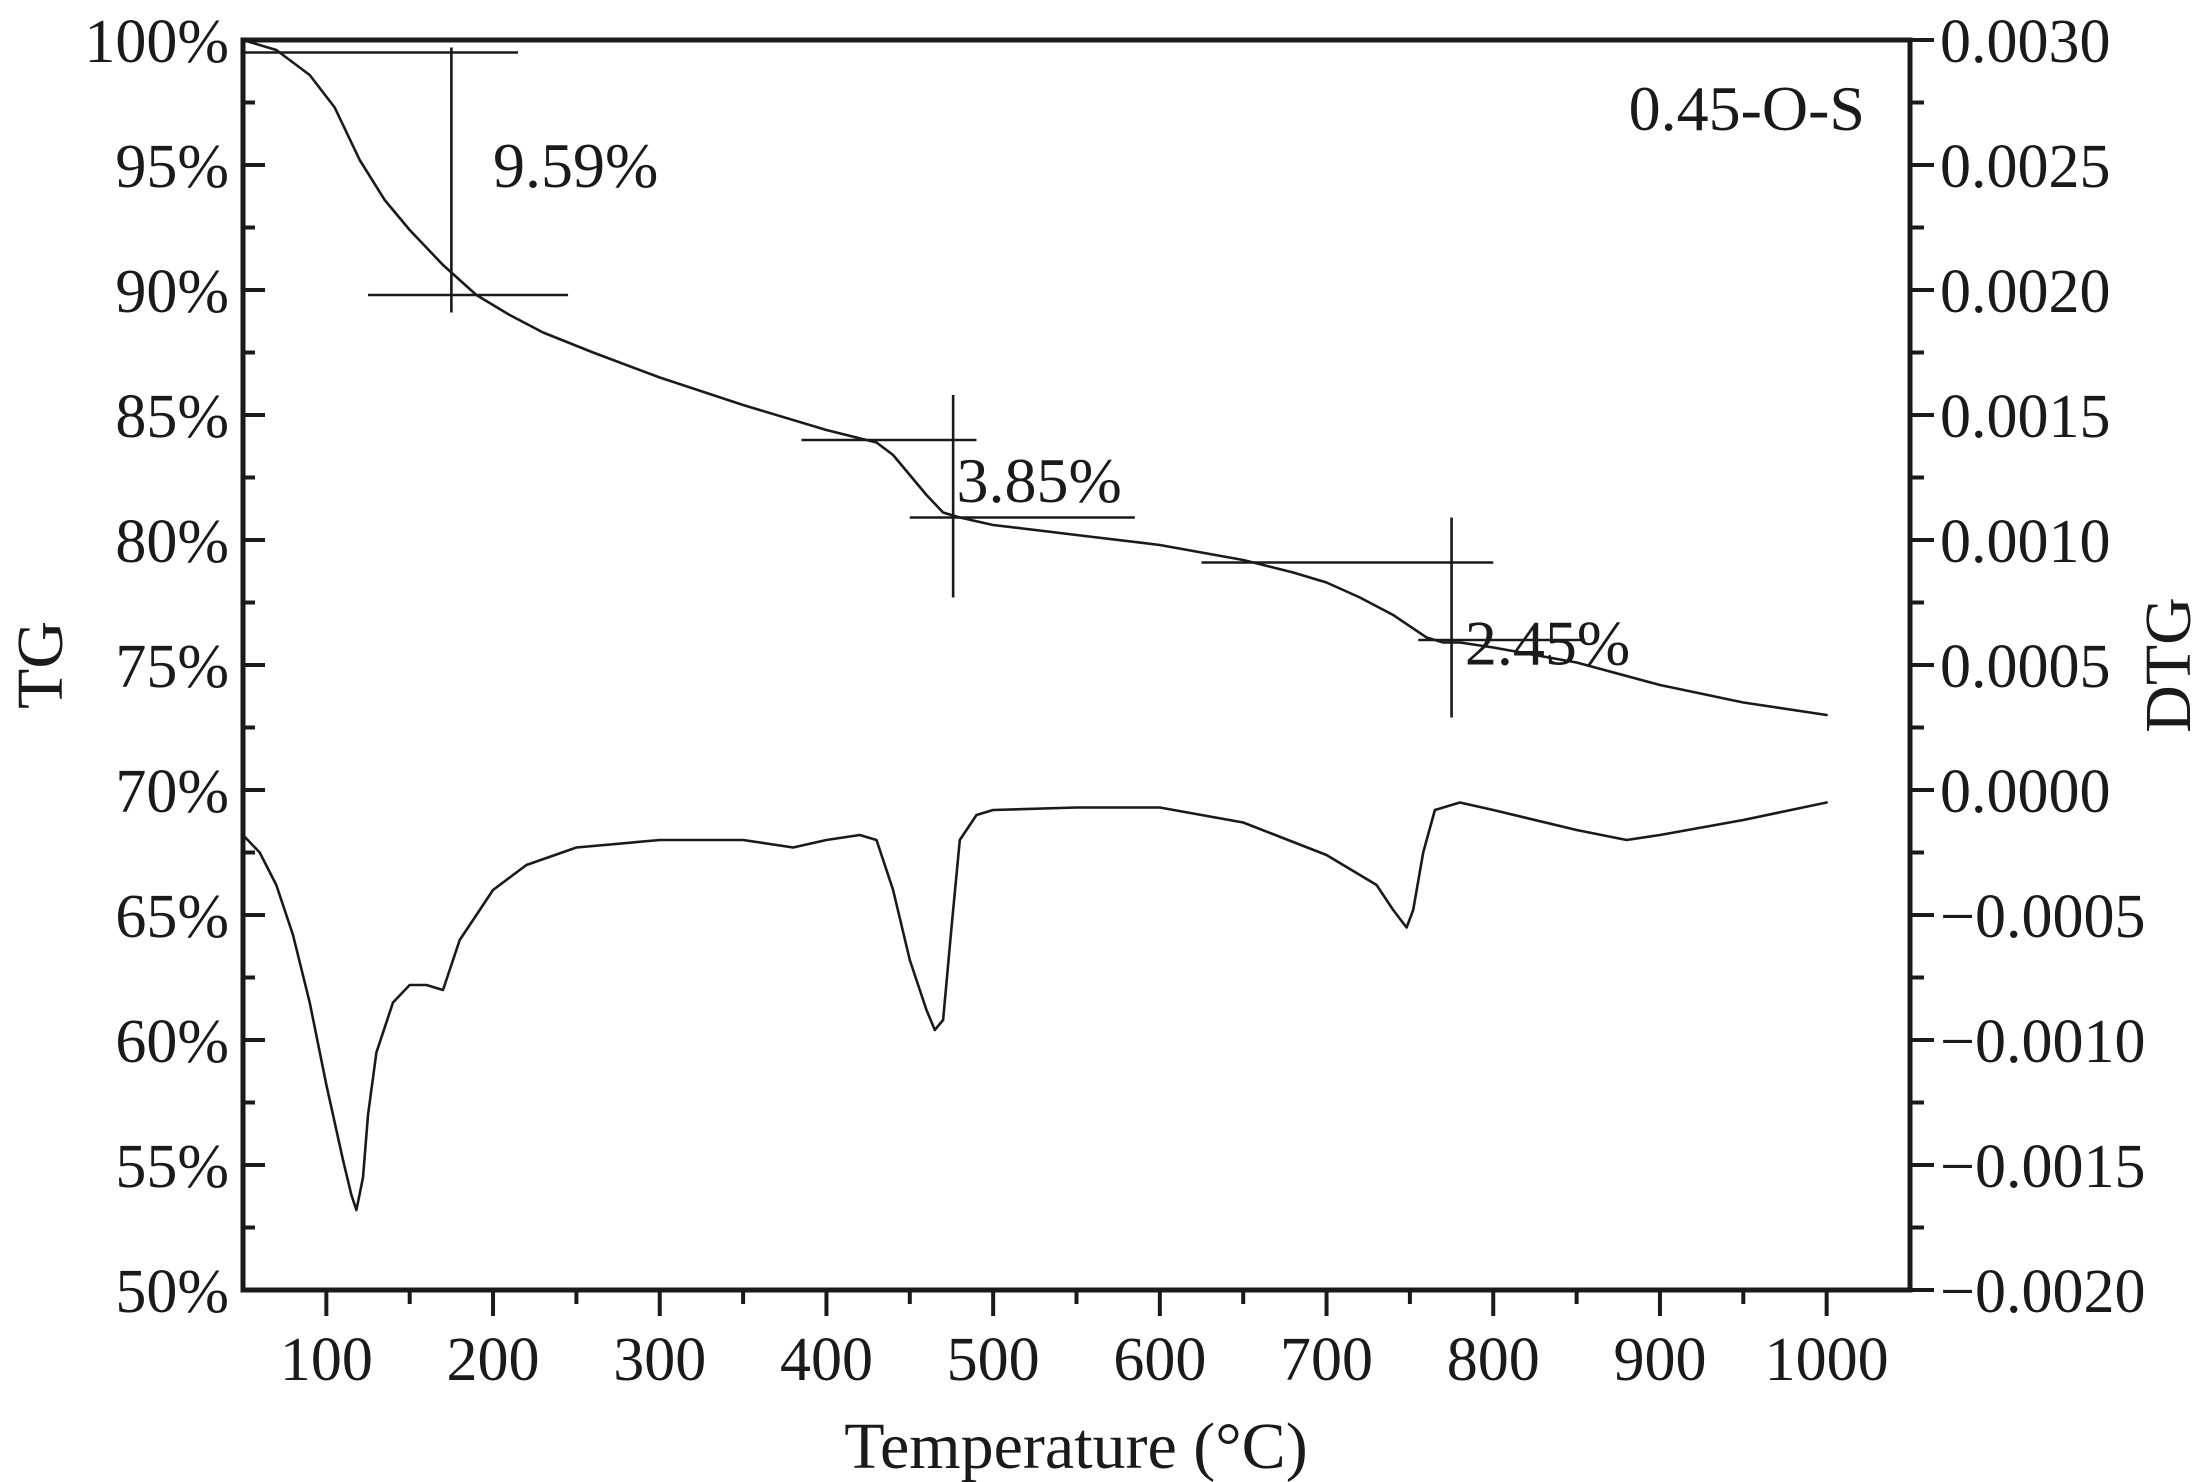 This screenshot has height=1482, width=2205. I want to click on left-axis-ticks: 50% 55% 60% 65% 70% 75% 80% 85% 90% 95% 100%, so click(174, 667).